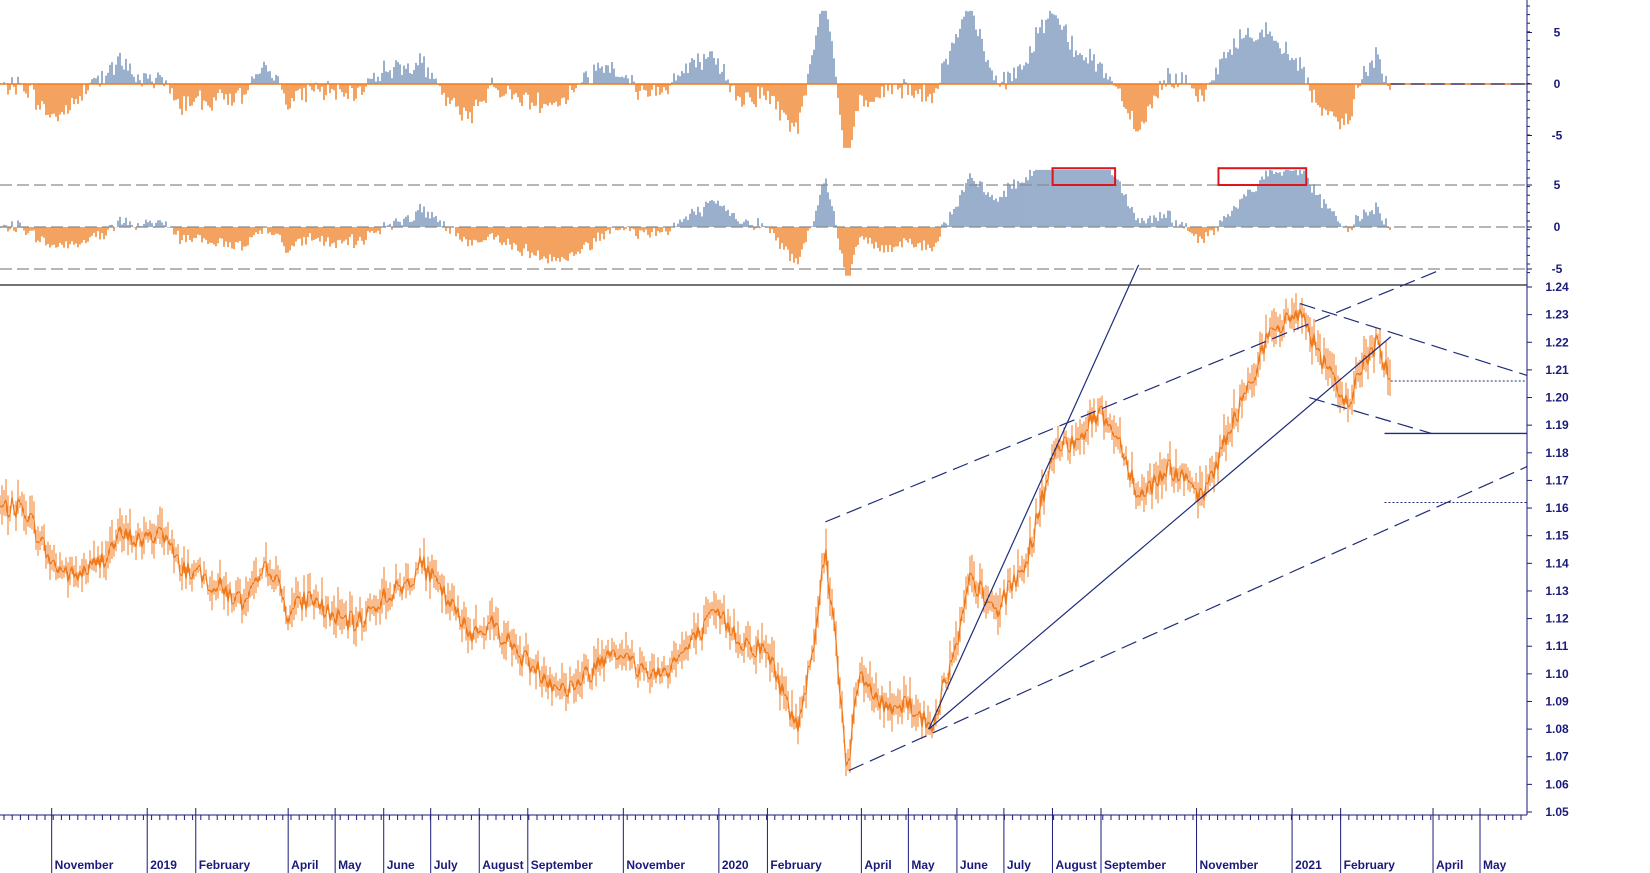 The height and width of the screenshot is (873, 1650). Describe the element at coordinates (1557, 480) in the screenshot. I see `price-tick-label: 1.17` at that location.